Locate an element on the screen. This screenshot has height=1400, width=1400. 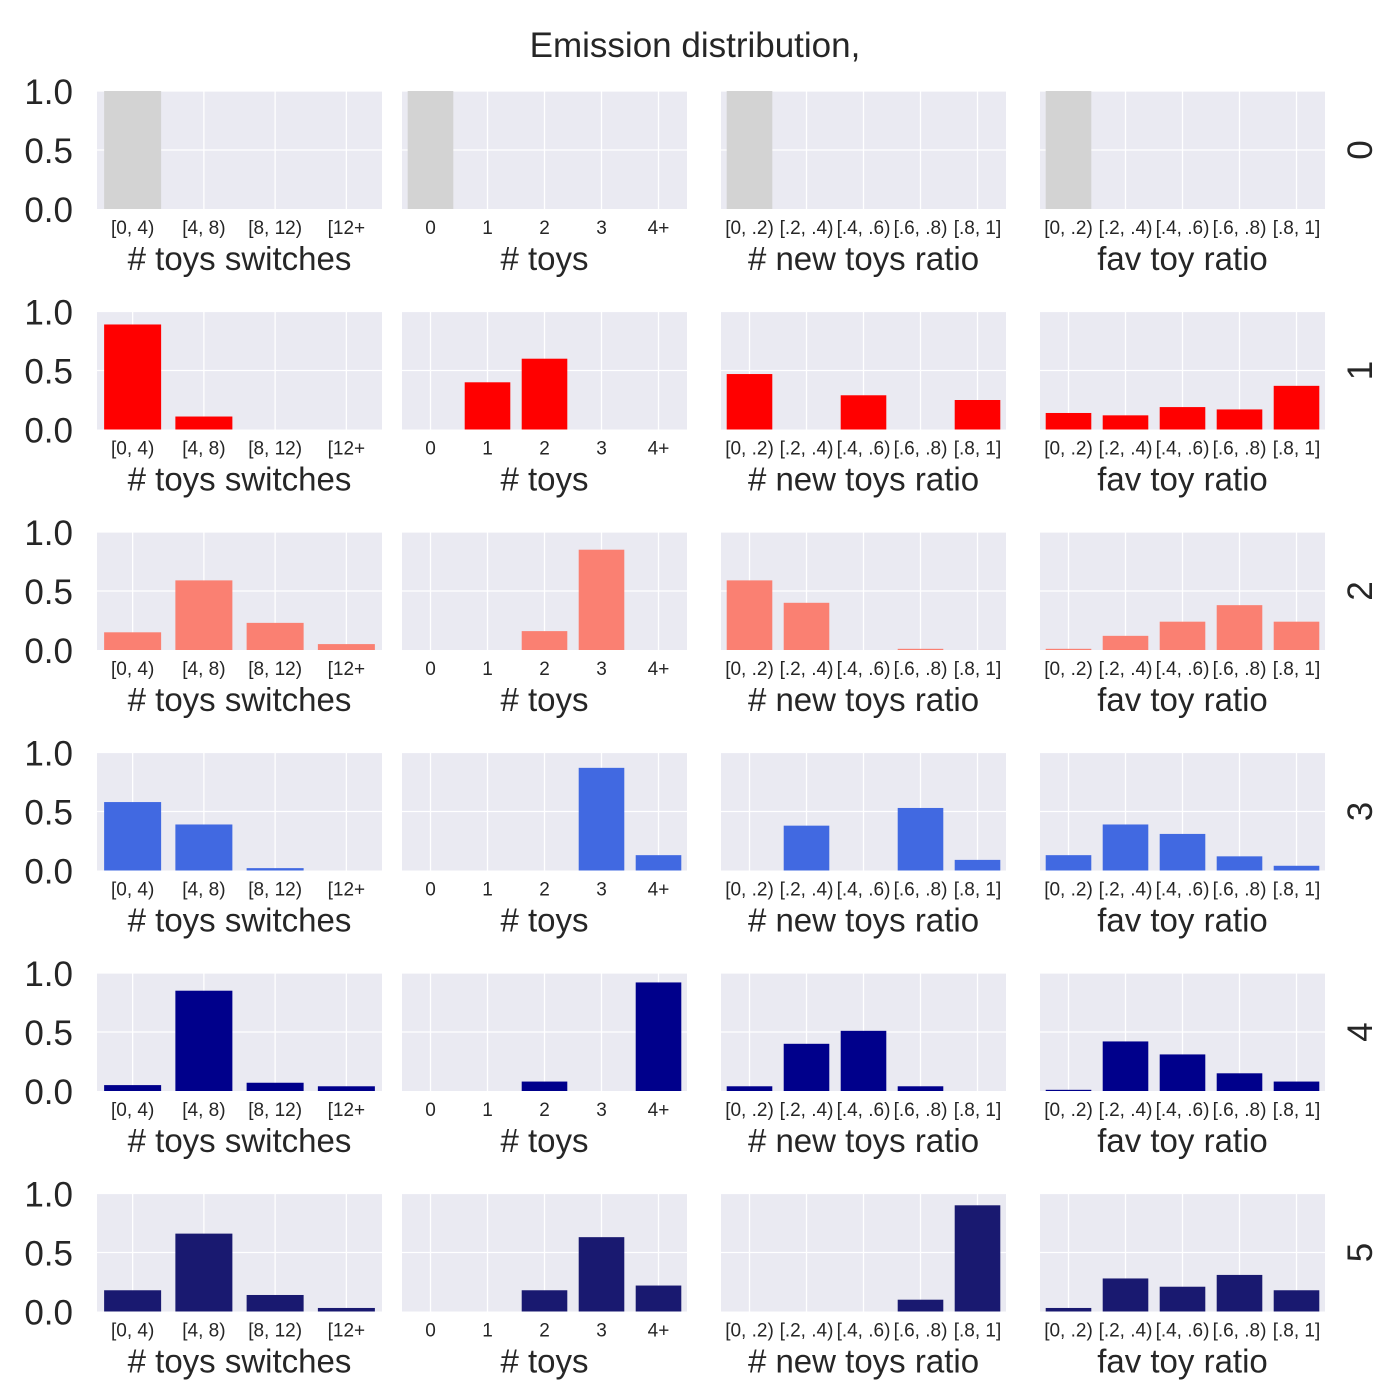
panel-5-1: 0 1 2 3 4+ # toys is located at coordinates (544, 1286).